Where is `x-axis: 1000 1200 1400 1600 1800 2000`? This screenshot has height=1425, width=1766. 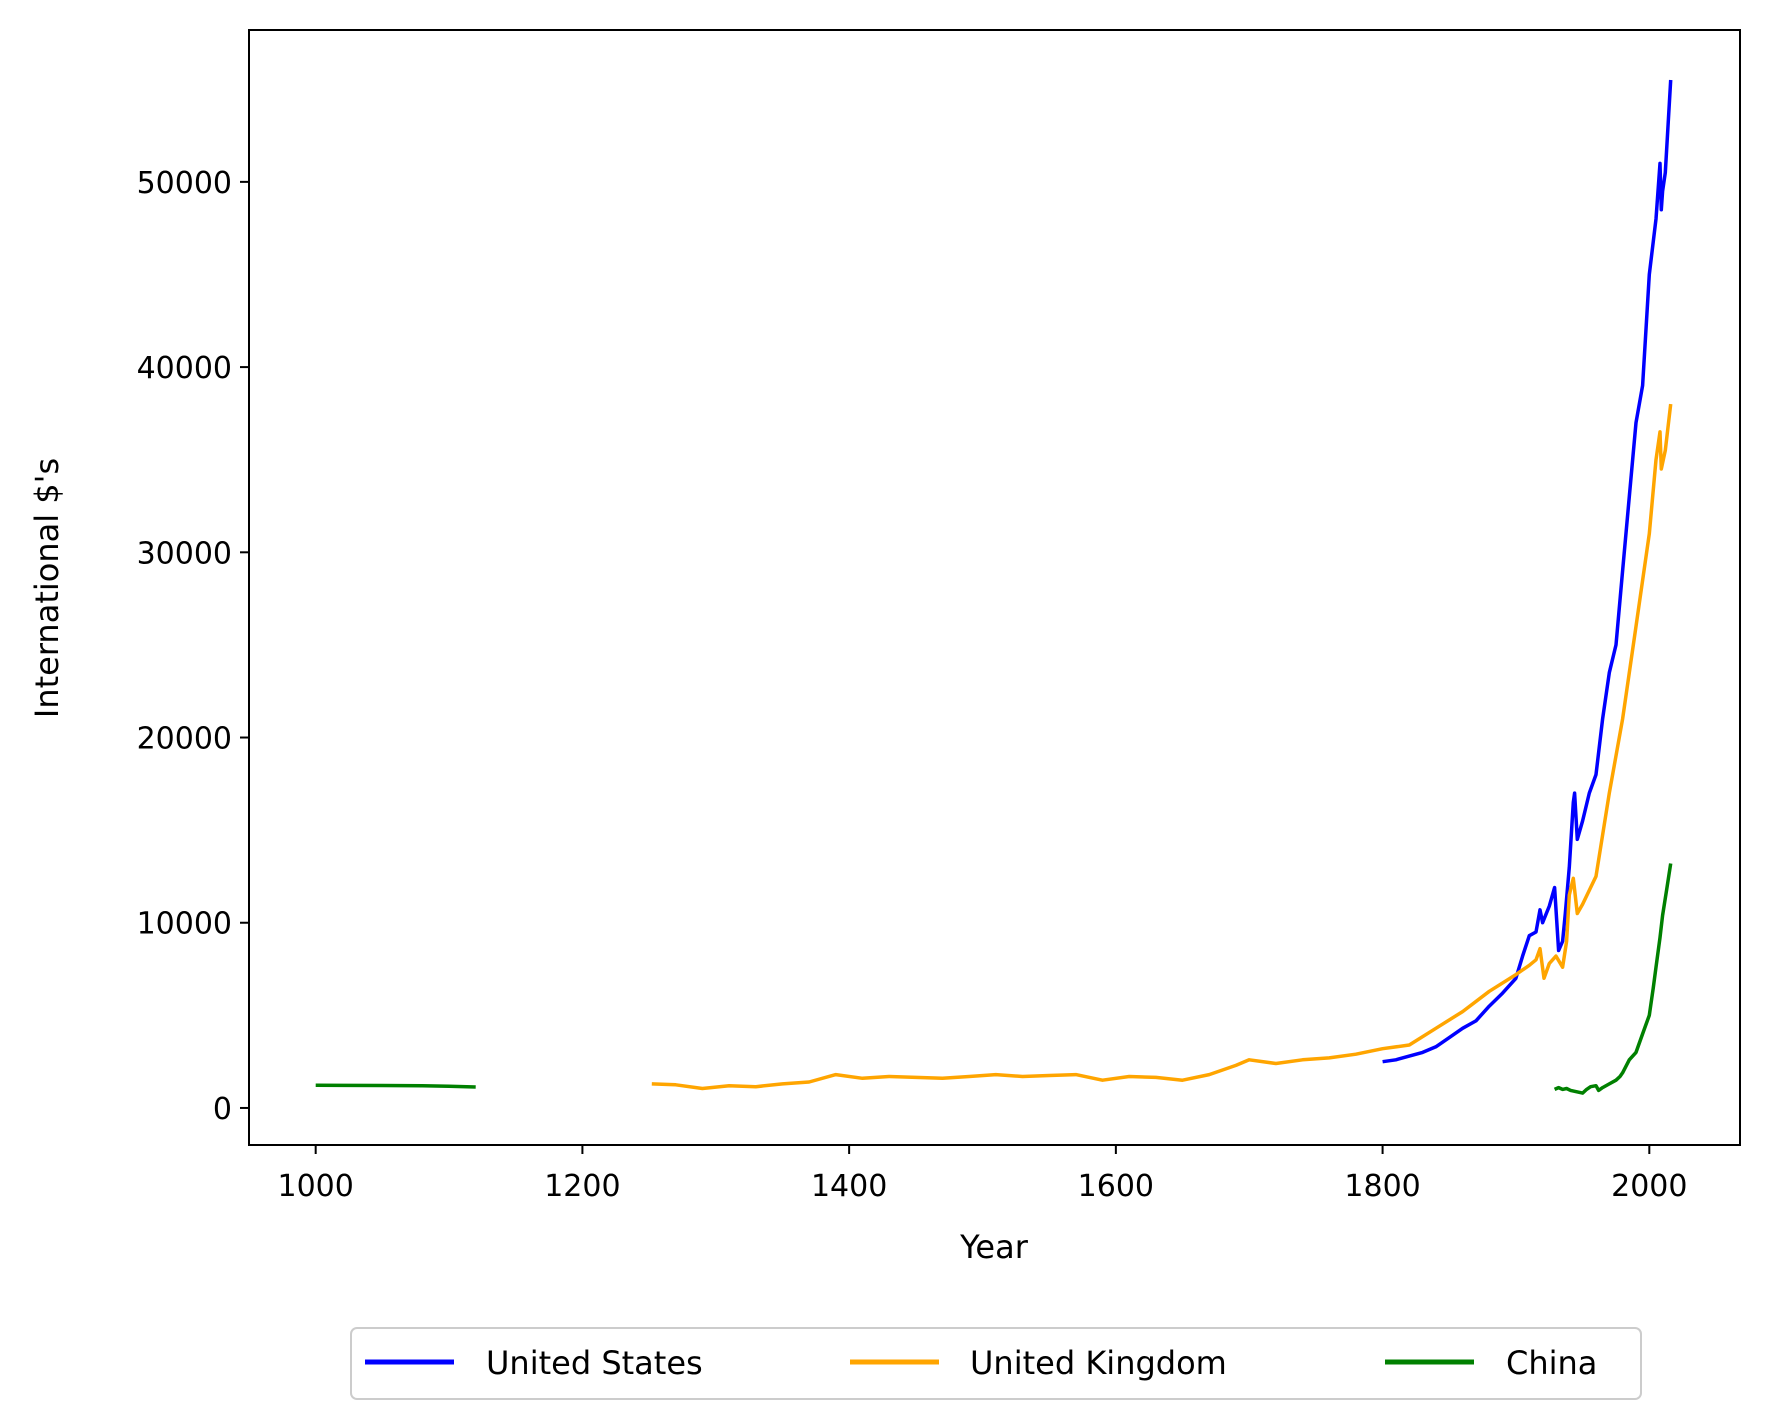
x-axis: 1000 1200 1400 1600 1800 2000 is located at coordinates (982, 1174).